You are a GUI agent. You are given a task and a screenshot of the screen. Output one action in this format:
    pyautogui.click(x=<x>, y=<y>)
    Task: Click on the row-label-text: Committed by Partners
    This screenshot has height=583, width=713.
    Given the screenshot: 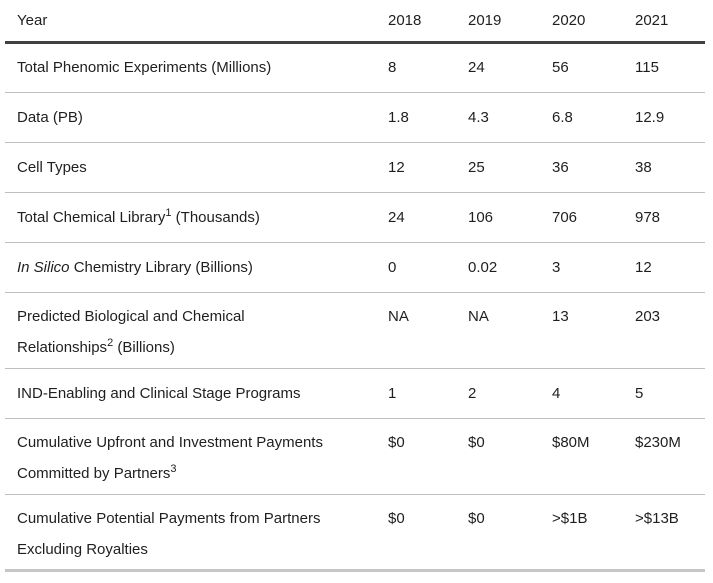 What is the action you would take?
    pyautogui.click(x=94, y=473)
    